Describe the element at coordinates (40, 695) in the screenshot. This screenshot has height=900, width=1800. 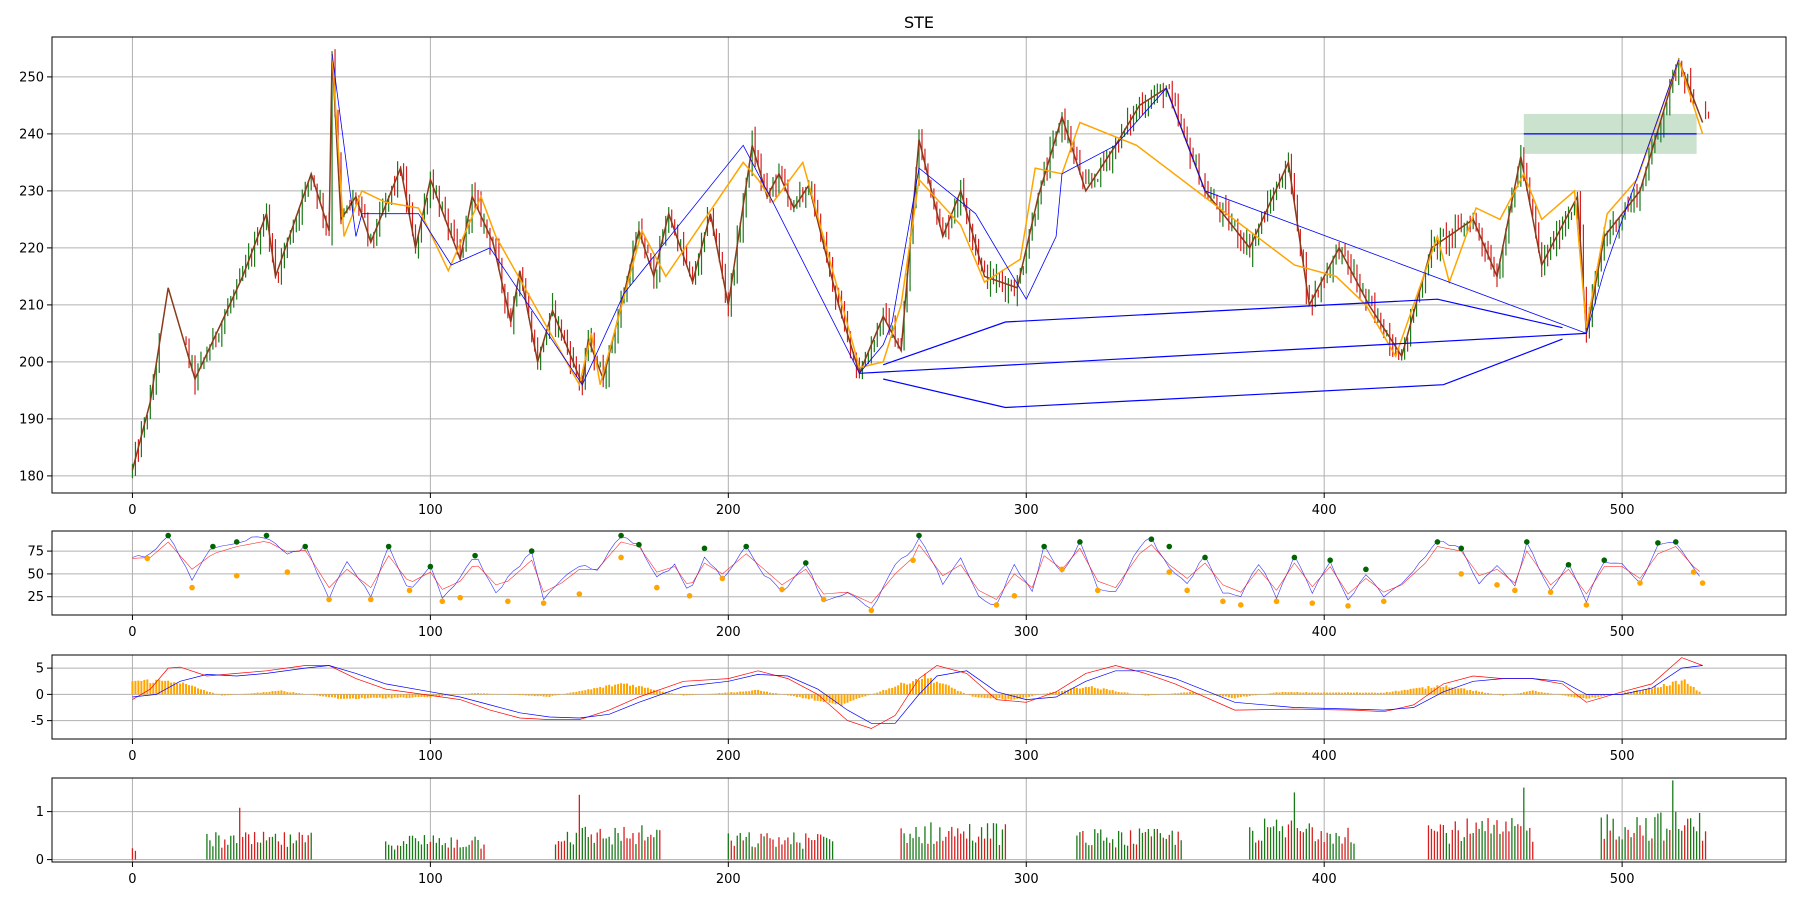
I see `y-tick-label: 0` at that location.